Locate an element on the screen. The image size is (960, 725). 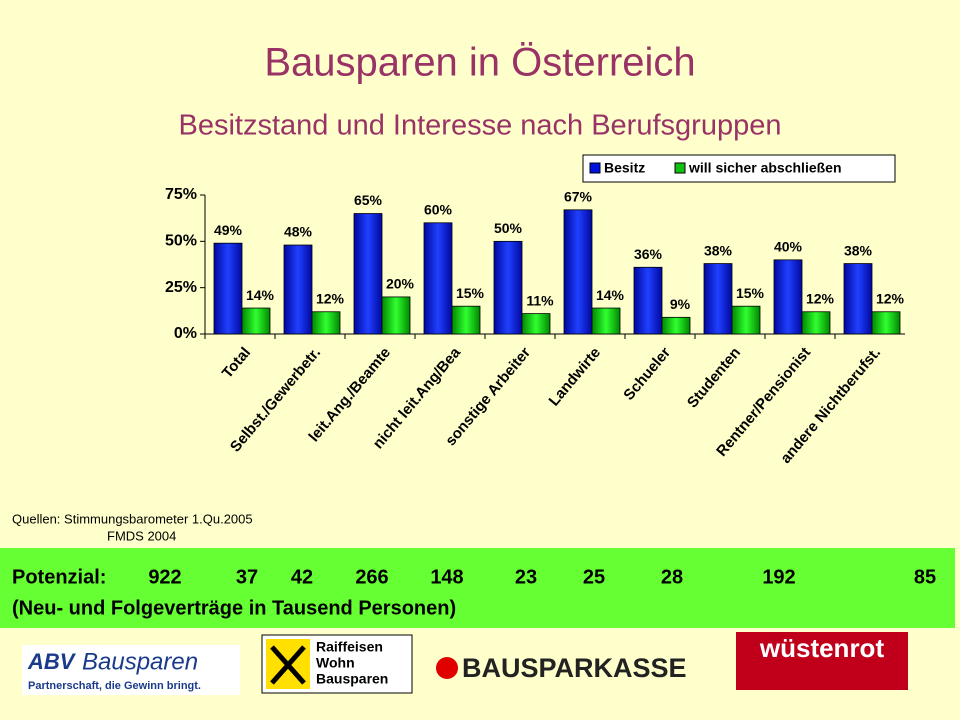
potenzial-value: 25 is located at coordinates (594, 577).